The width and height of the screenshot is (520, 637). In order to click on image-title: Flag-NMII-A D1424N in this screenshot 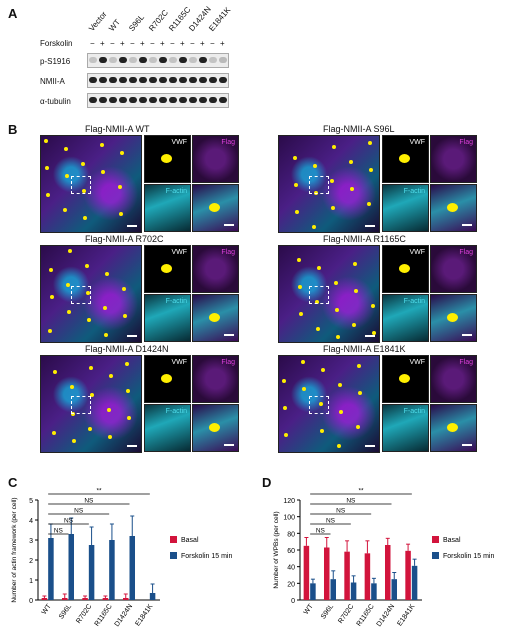, I will do `click(127, 349)`.